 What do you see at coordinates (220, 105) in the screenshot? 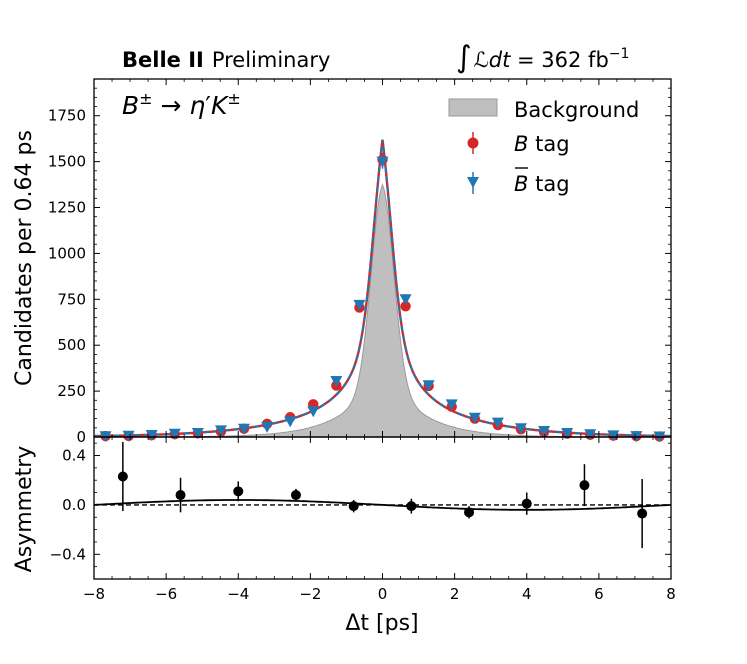
I see `decay-K: K` at bounding box center [220, 105].